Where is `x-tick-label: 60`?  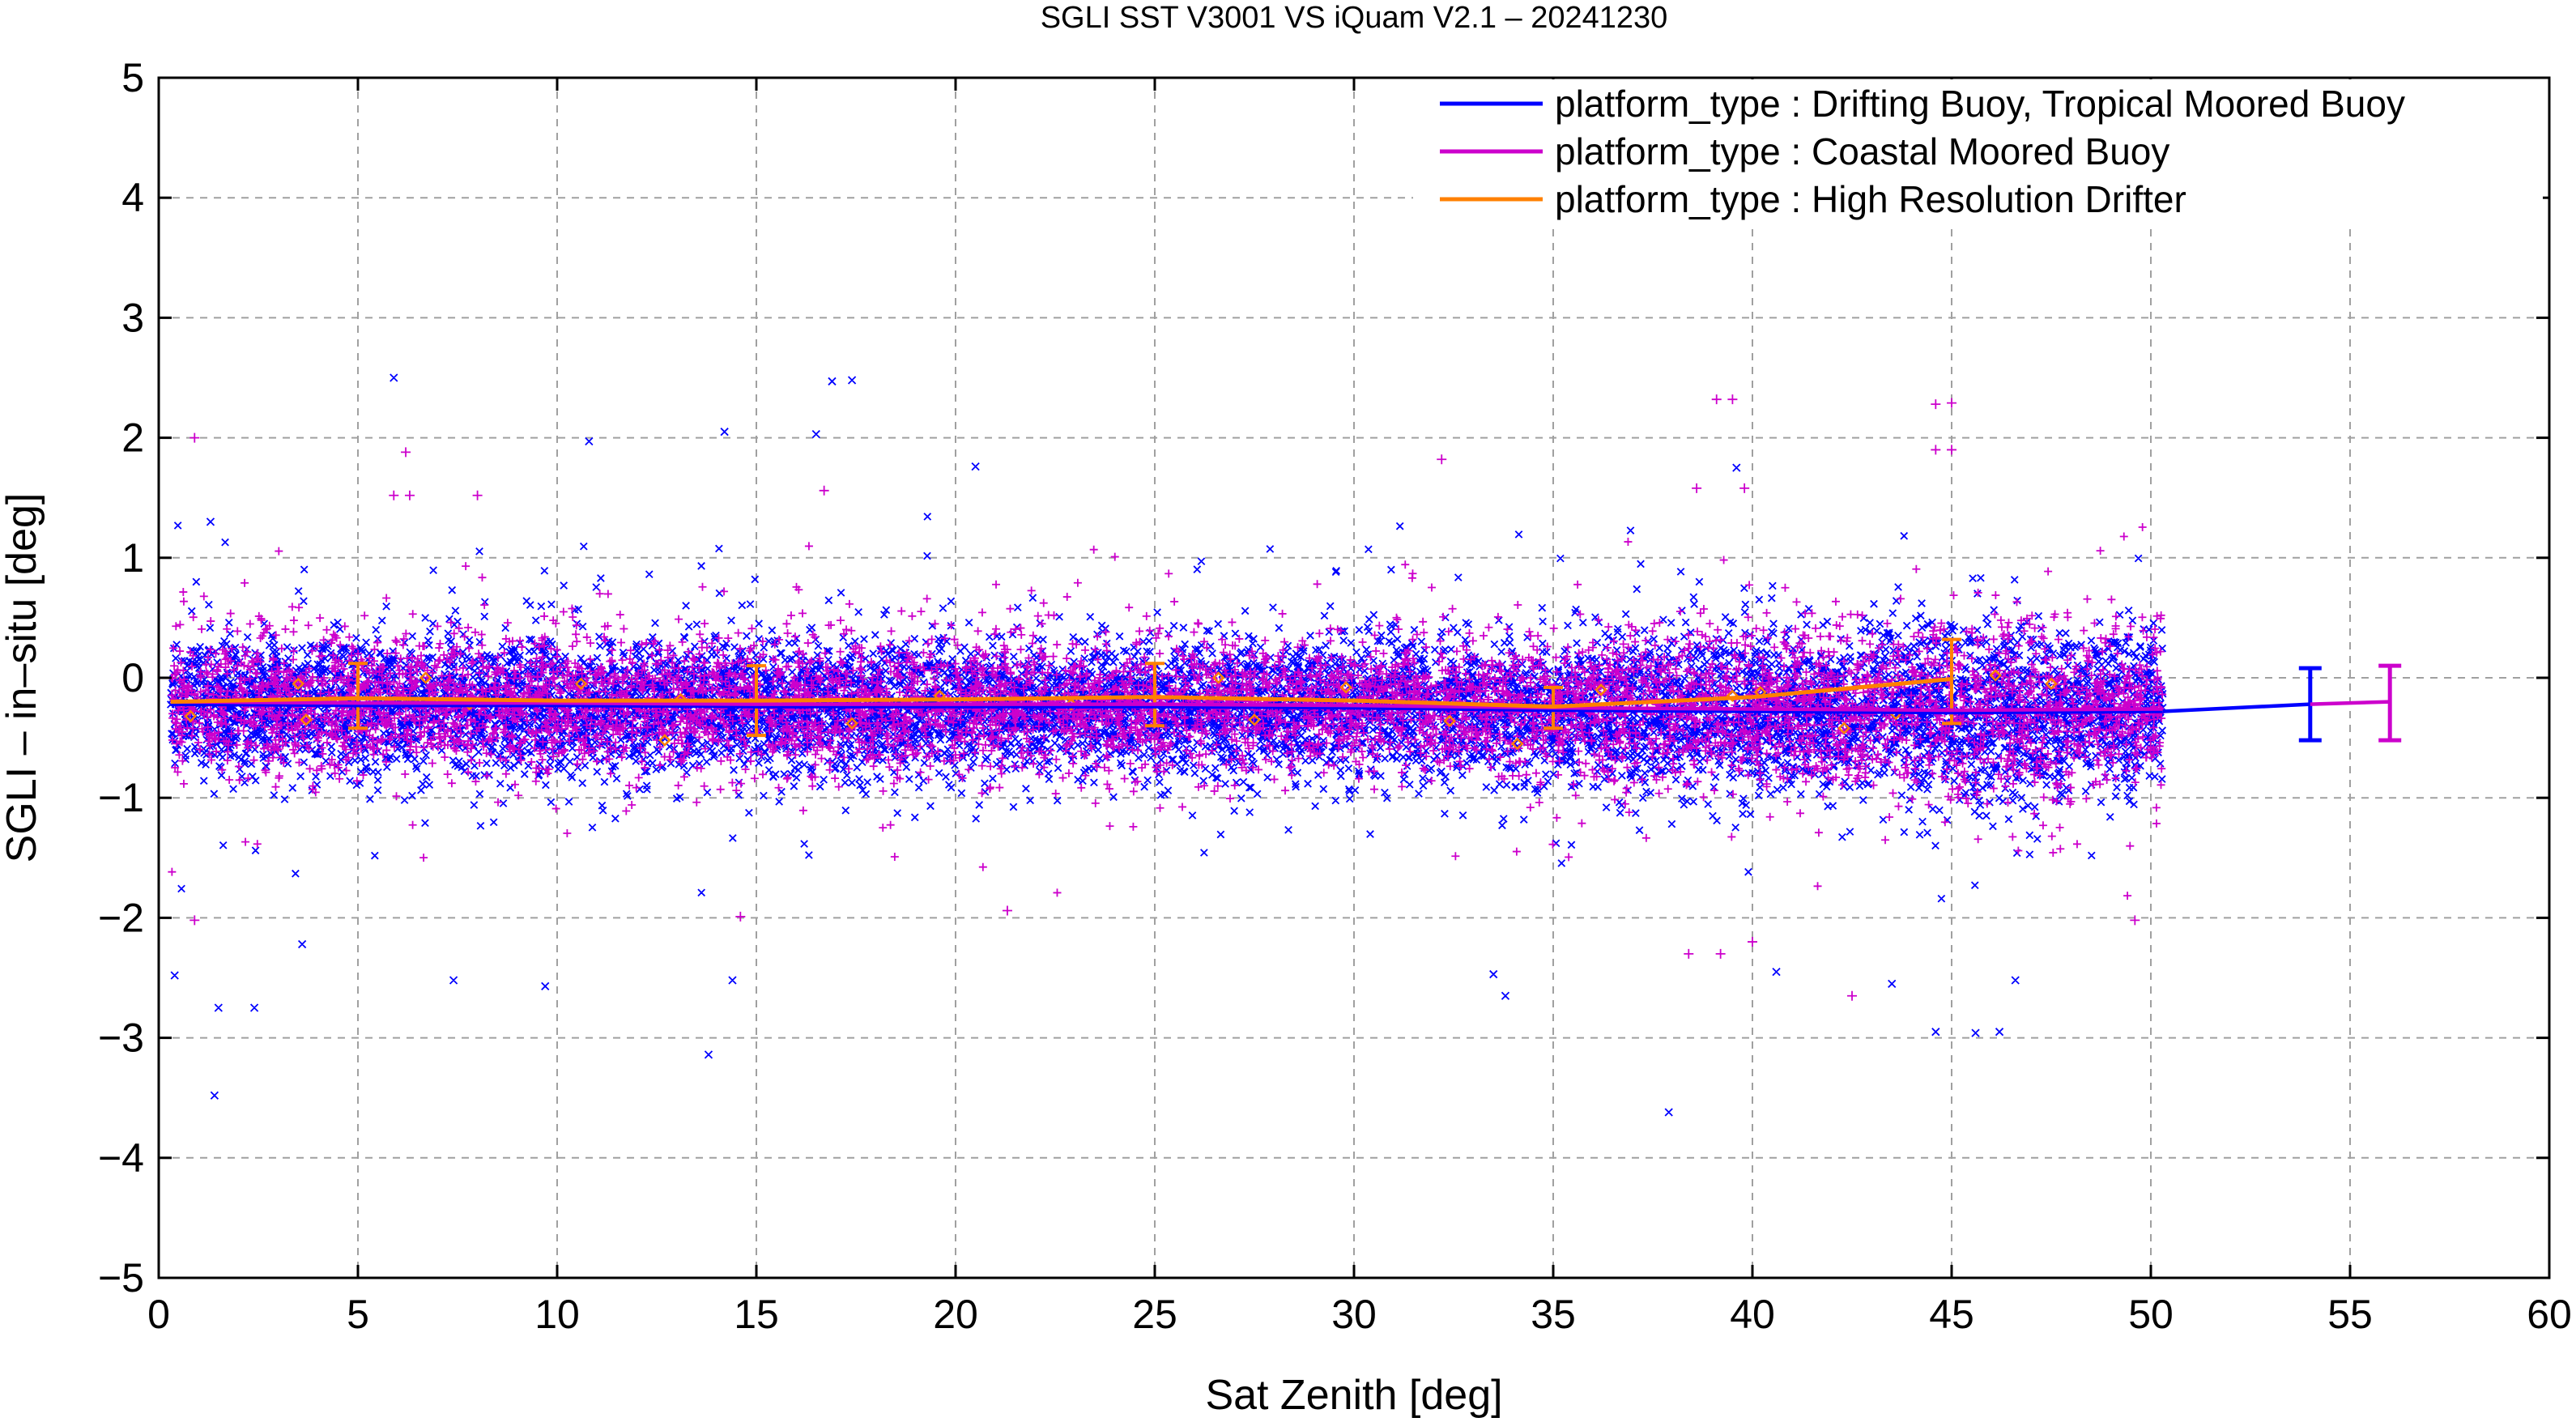 x-tick-label: 60 is located at coordinates (2549, 1314).